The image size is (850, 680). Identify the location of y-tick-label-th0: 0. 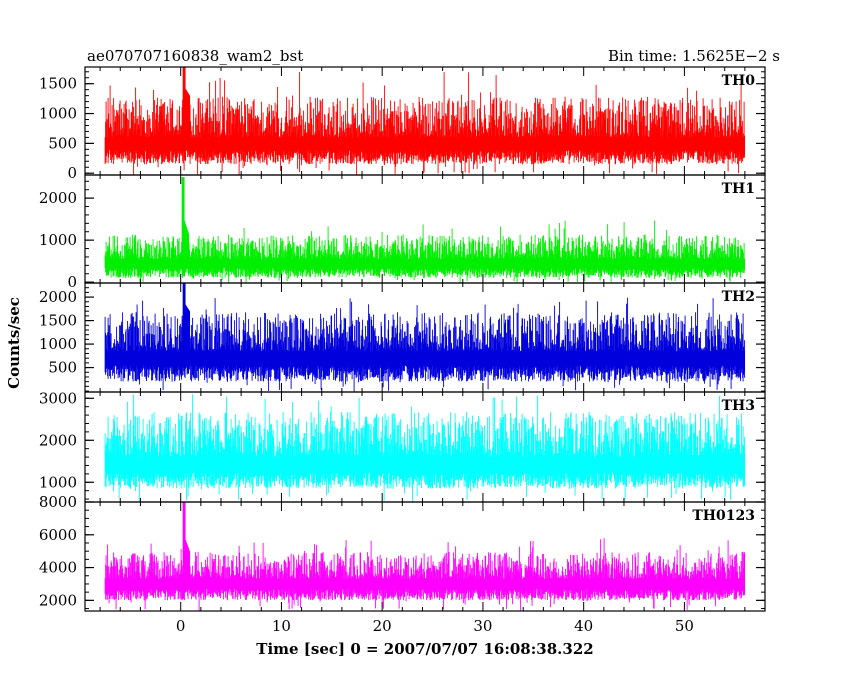
(72, 173).